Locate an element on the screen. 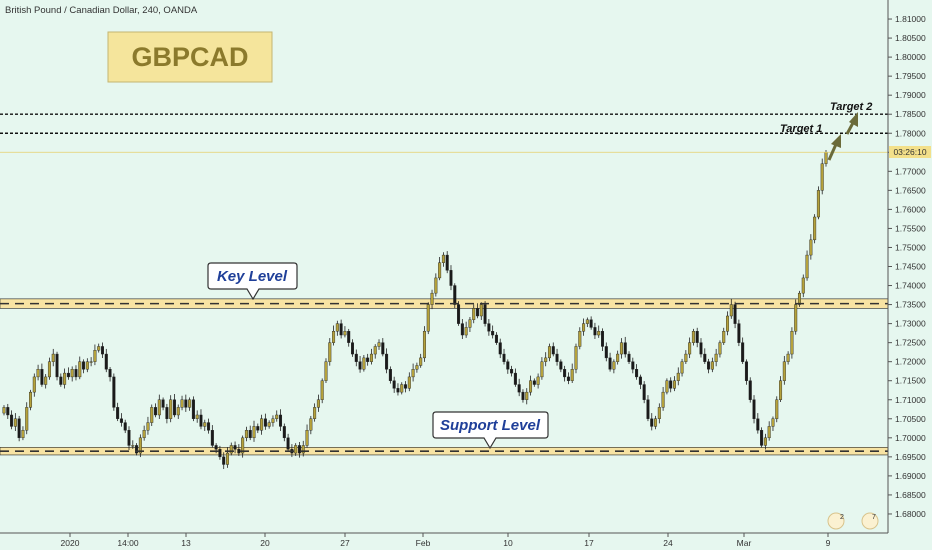 The width and height of the screenshot is (932, 550). time-tick-label: 17 is located at coordinates (589, 543).